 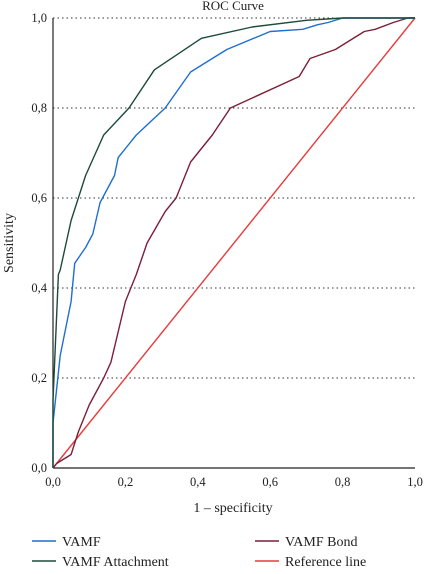 I want to click on y-tick-label: 0,2, so click(x=39, y=378).